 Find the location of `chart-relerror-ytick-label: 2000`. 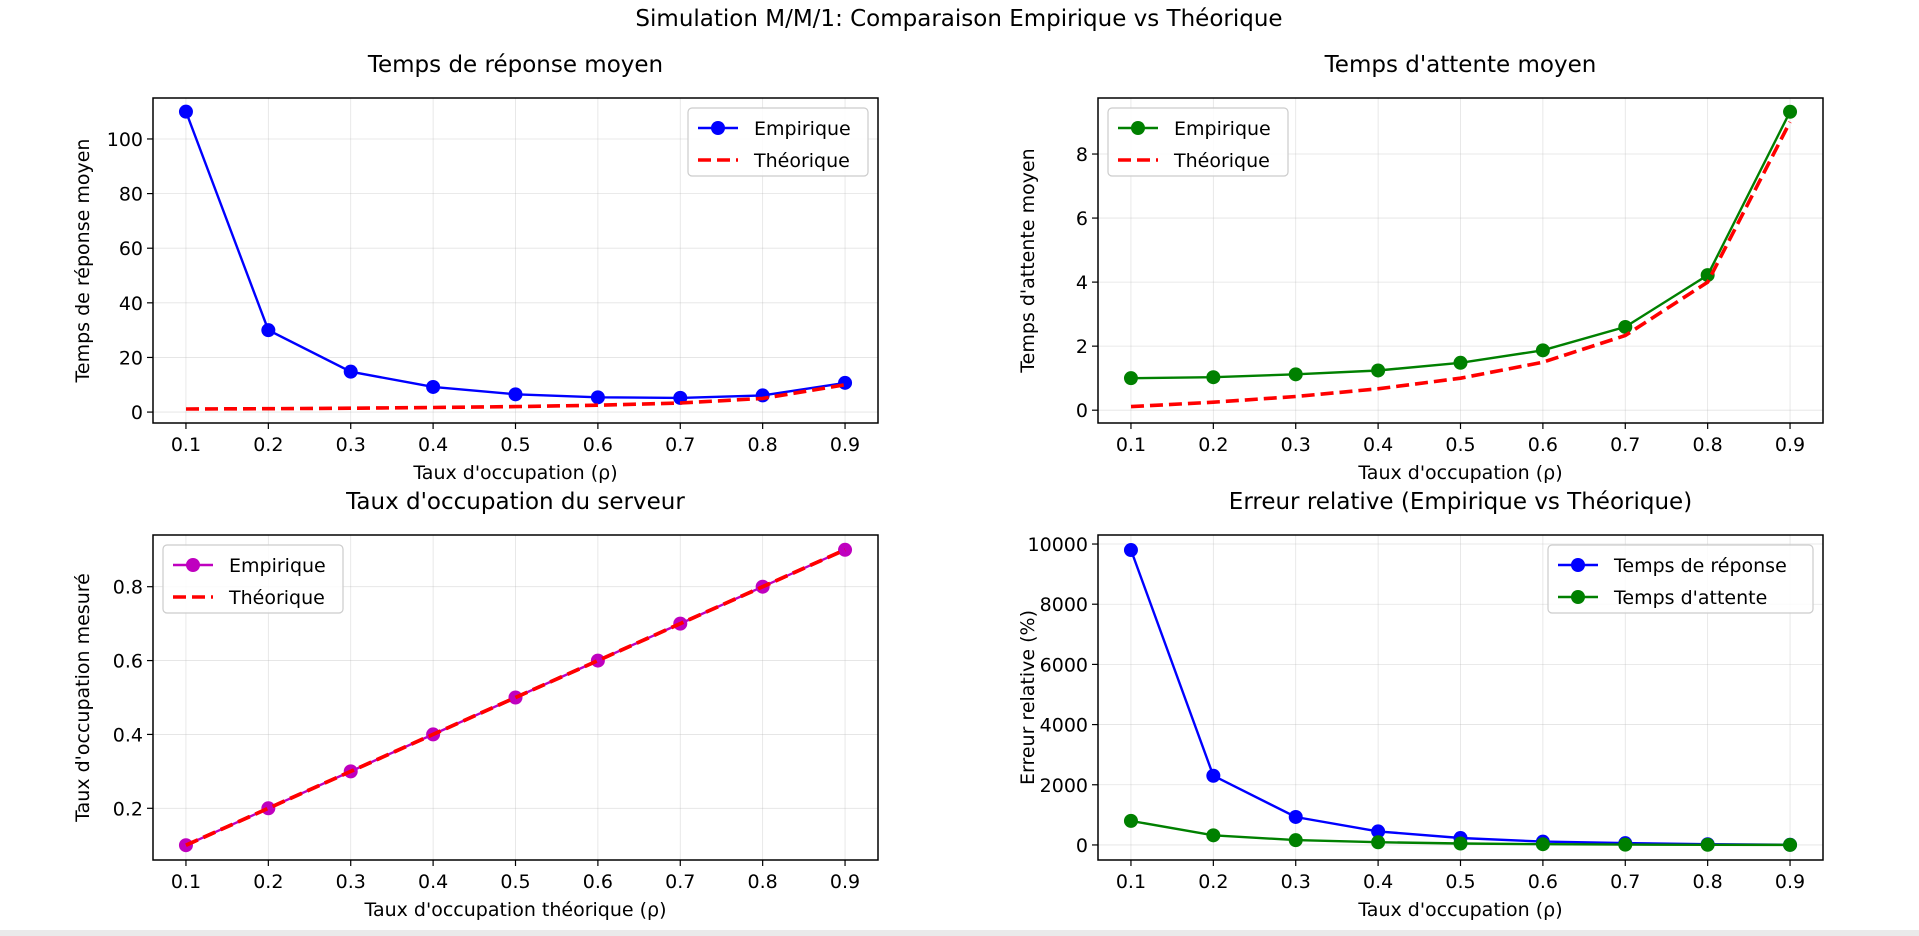

chart-relerror-ytick-label: 2000 is located at coordinates (1064, 786).